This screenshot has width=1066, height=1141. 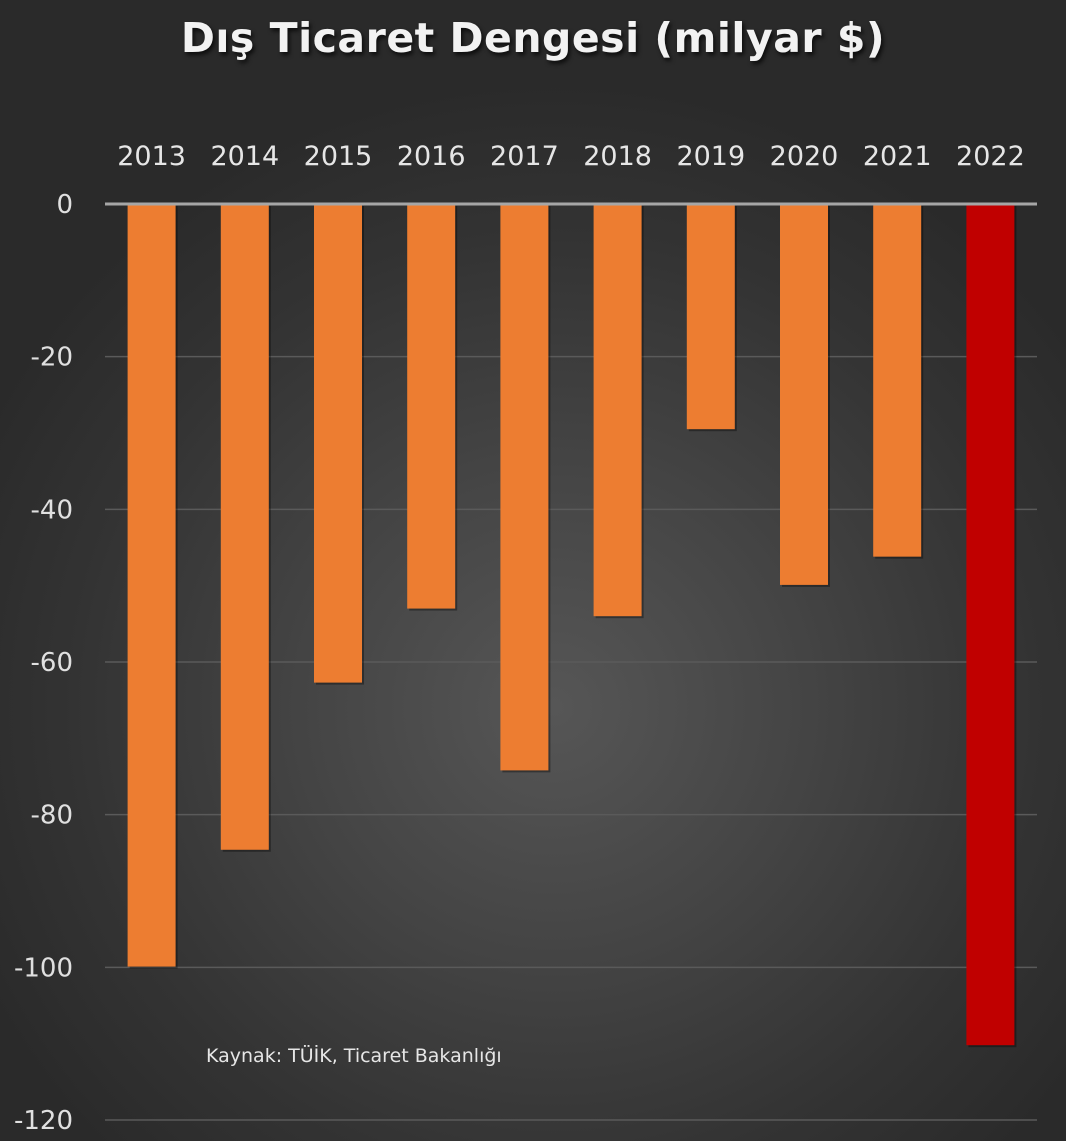 I want to click on y-tick-label: -100, so click(x=43, y=968).